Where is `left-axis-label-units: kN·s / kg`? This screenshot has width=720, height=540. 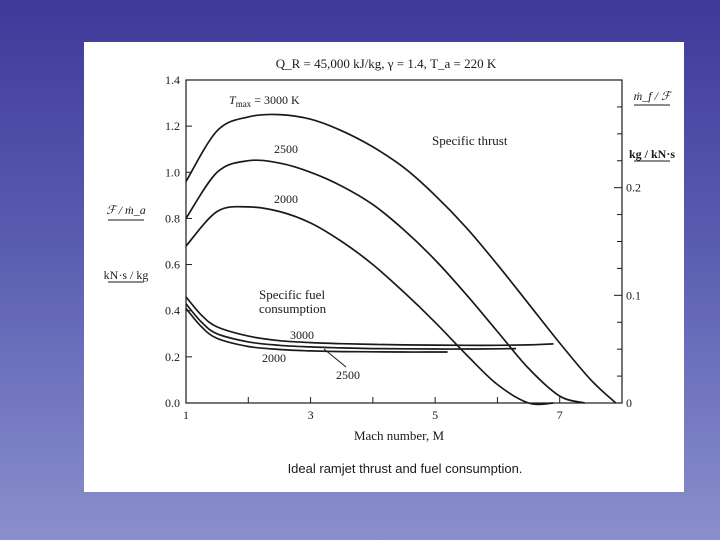 left-axis-label-units: kN·s / kg is located at coordinates (126, 275).